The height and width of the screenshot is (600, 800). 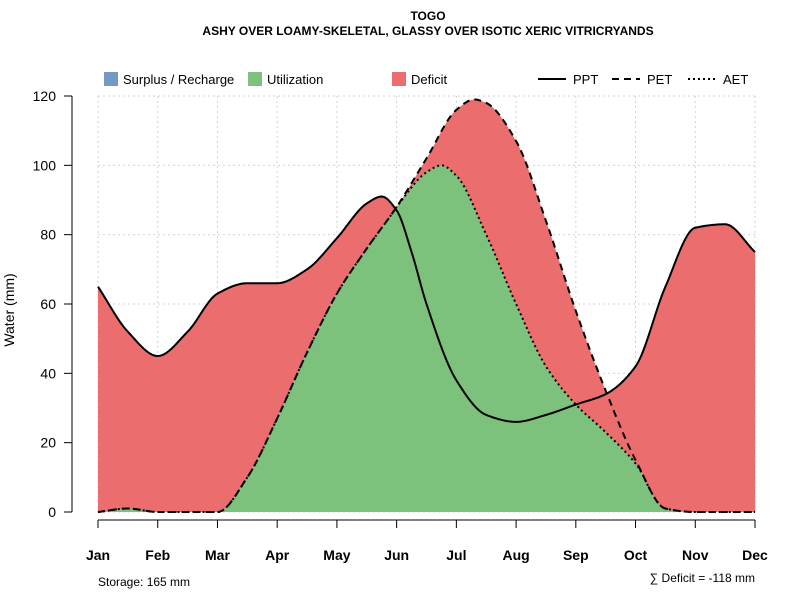 What do you see at coordinates (217, 555) in the screenshot?
I see `x-tick-label-mar: Mar` at bounding box center [217, 555].